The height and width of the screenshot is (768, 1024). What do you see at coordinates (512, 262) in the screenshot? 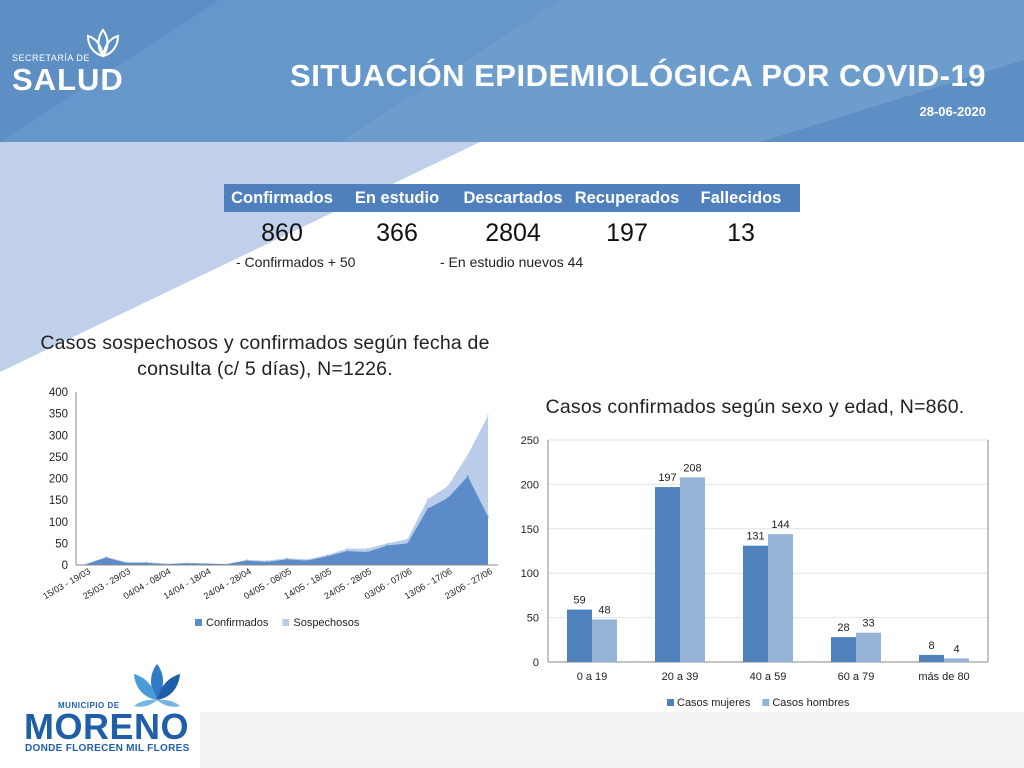
I see `summary-note: - En estudio nuevos 44` at bounding box center [512, 262].